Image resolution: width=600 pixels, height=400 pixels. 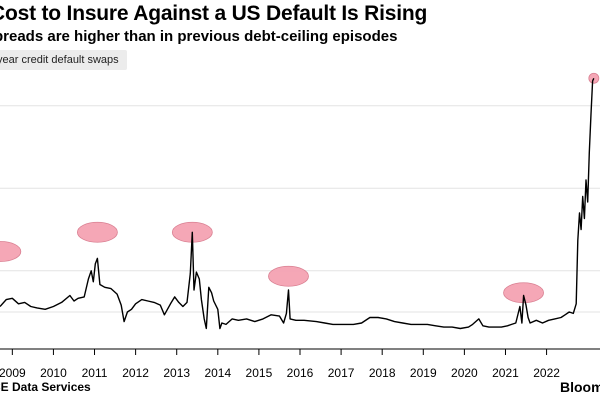 What do you see at coordinates (53, 373) in the screenshot?
I see `x-tick-label: 2010` at bounding box center [53, 373].